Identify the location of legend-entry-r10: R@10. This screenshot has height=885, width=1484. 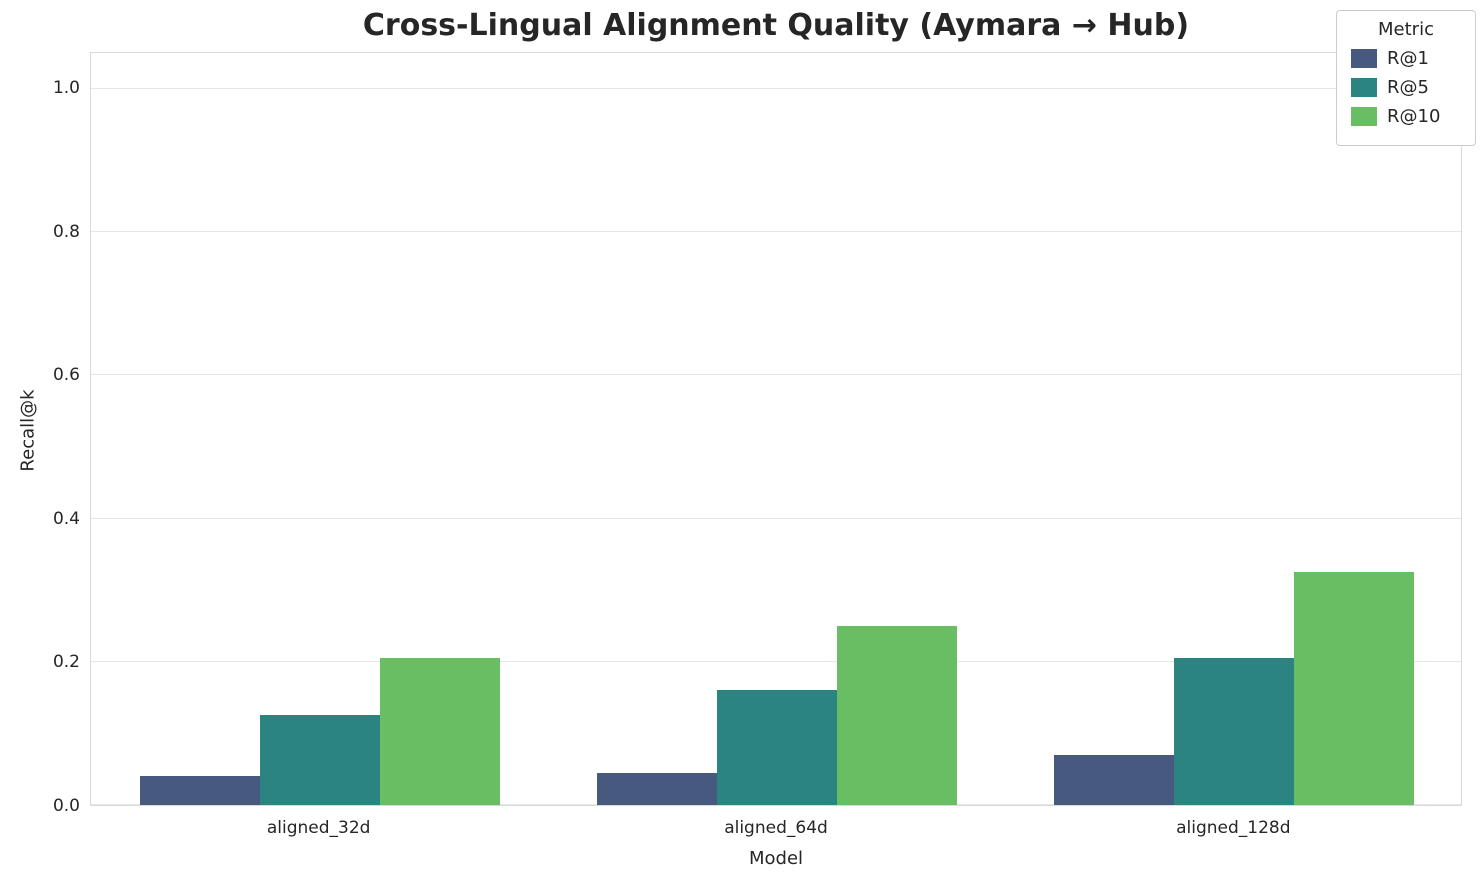
(1408, 116).